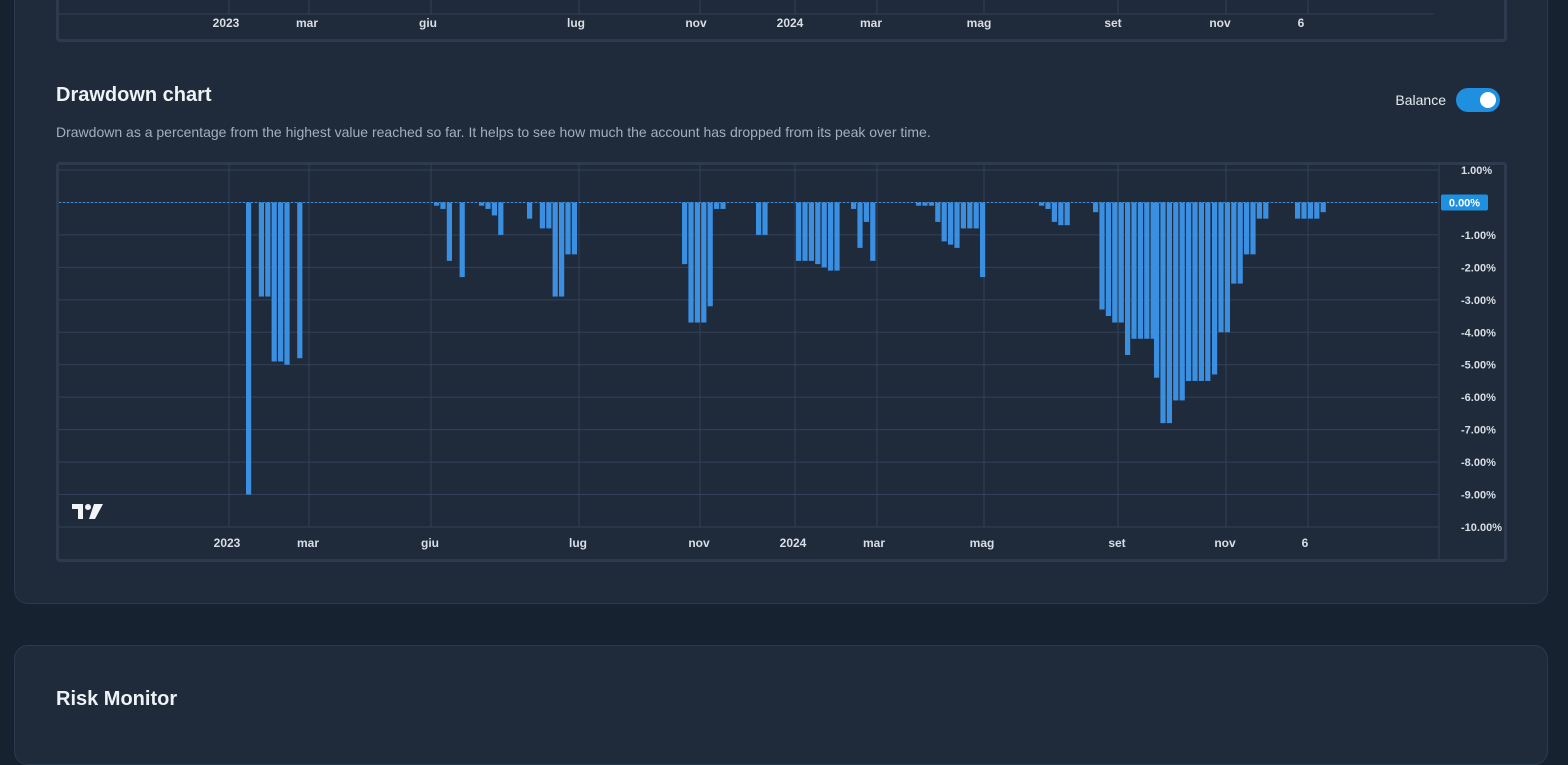 The width and height of the screenshot is (1568, 765). What do you see at coordinates (1478, 268) in the screenshot?
I see `y-tick-label: -2.00%` at bounding box center [1478, 268].